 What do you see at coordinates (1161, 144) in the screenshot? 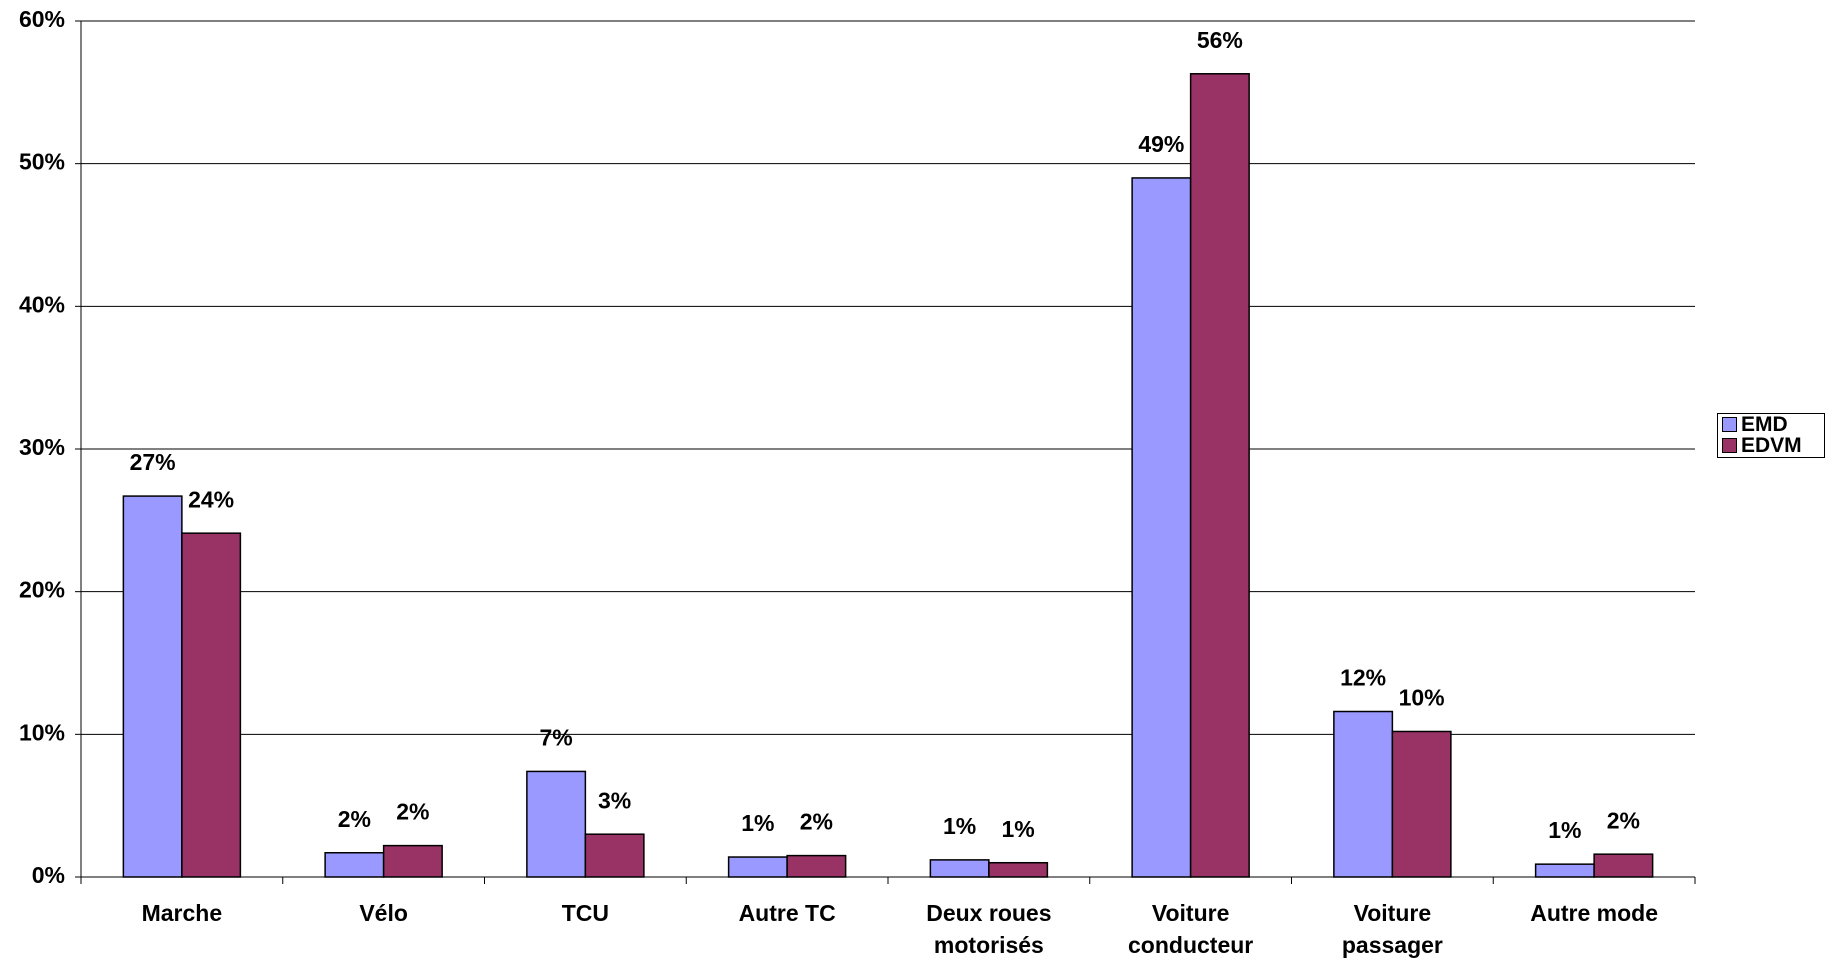
I see `data-label: 49%` at bounding box center [1161, 144].